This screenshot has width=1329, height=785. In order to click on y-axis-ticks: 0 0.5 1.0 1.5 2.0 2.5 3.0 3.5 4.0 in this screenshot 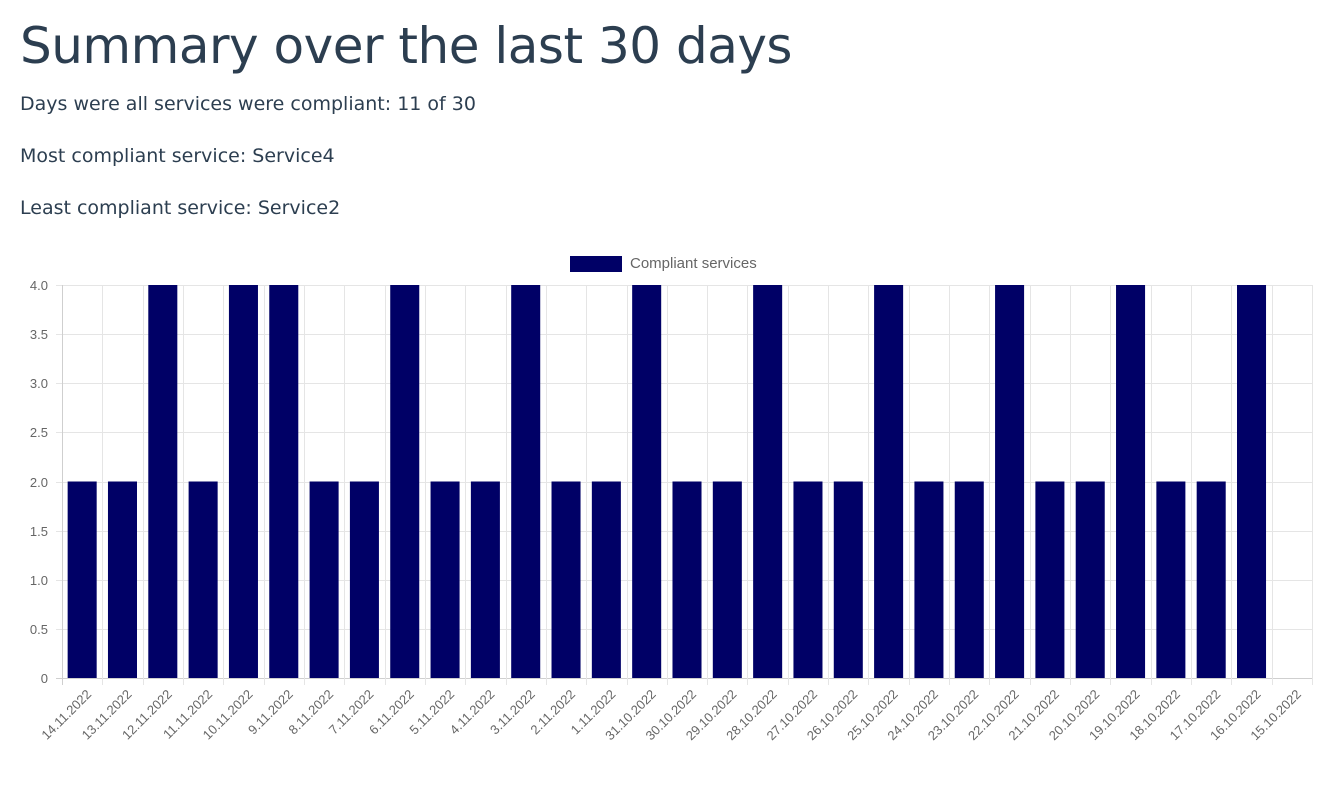, I will do `click(39, 482)`.